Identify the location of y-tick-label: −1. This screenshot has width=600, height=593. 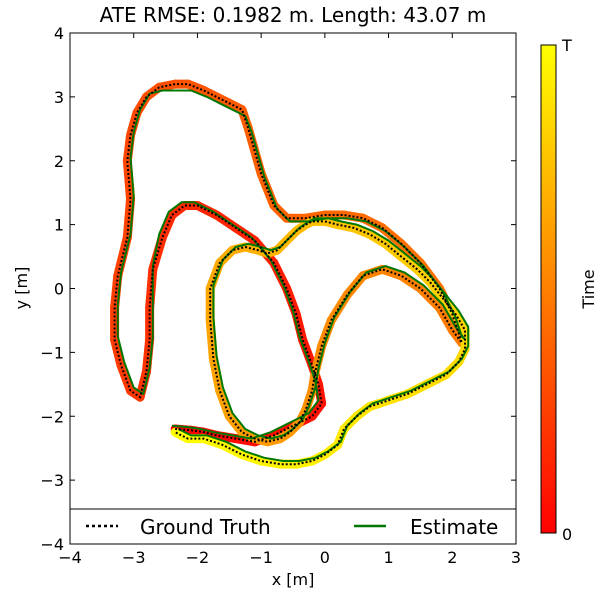
(52, 352).